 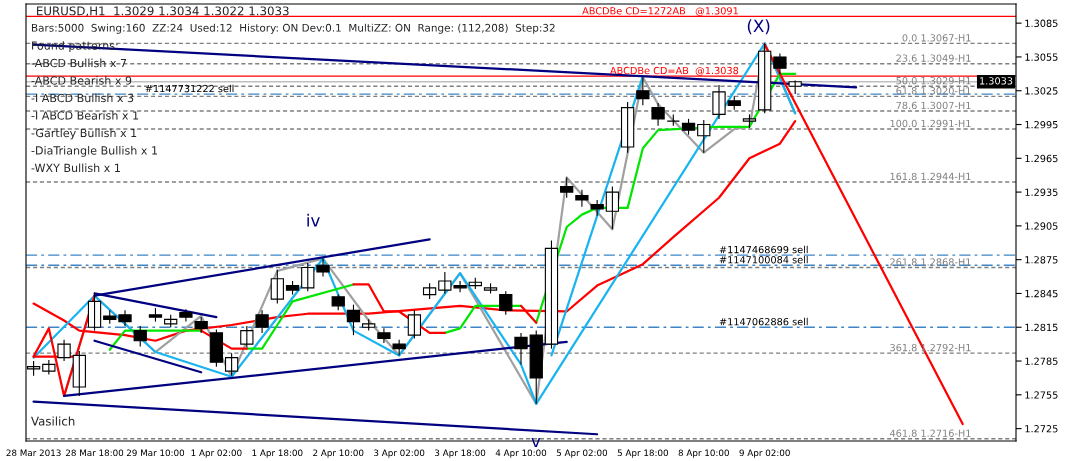 What do you see at coordinates (216, 453) in the screenshot?
I see `x-tick-label: 1 Apr 02:00` at bounding box center [216, 453].